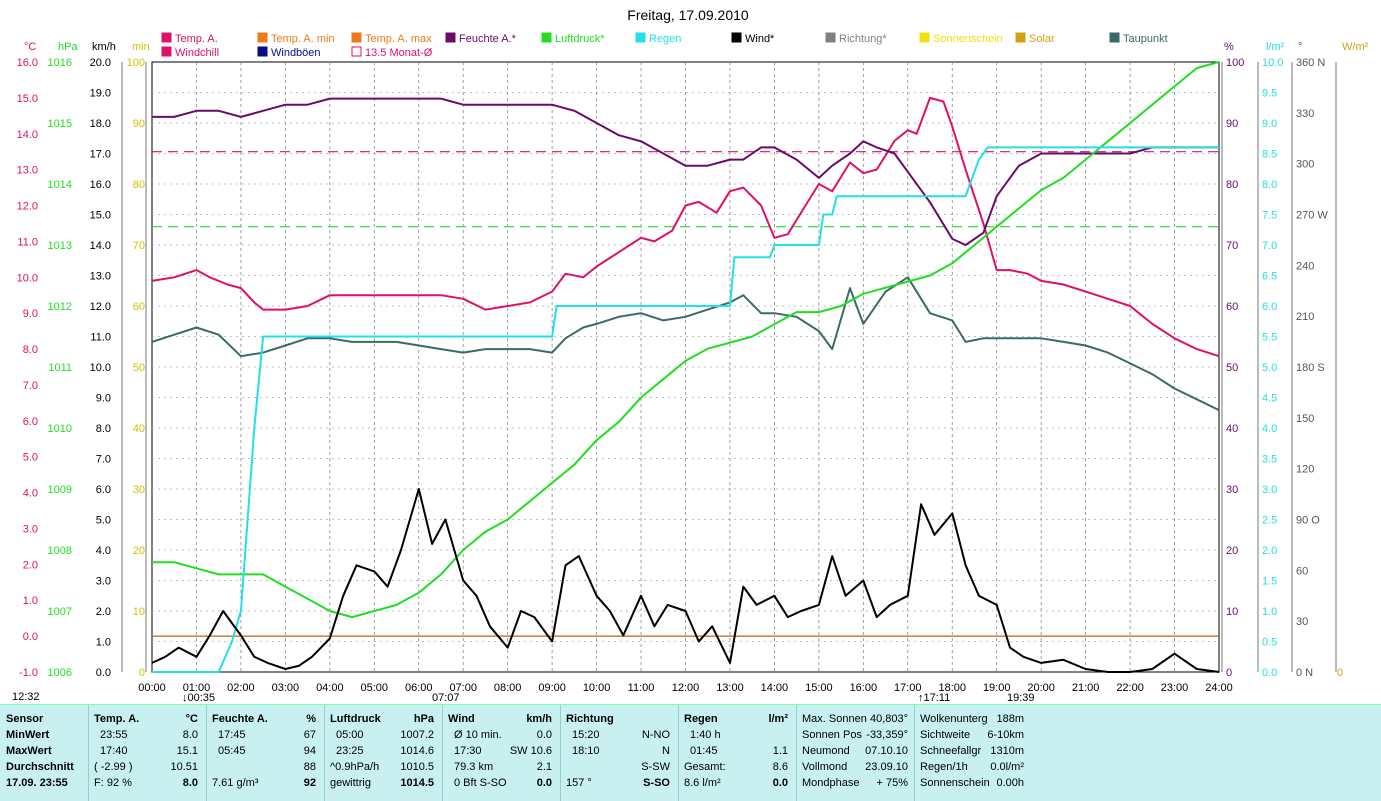 The image size is (1381, 801). What do you see at coordinates (705, 767) in the screenshot?
I see `rain-total-label: Gesamt:` at bounding box center [705, 767].